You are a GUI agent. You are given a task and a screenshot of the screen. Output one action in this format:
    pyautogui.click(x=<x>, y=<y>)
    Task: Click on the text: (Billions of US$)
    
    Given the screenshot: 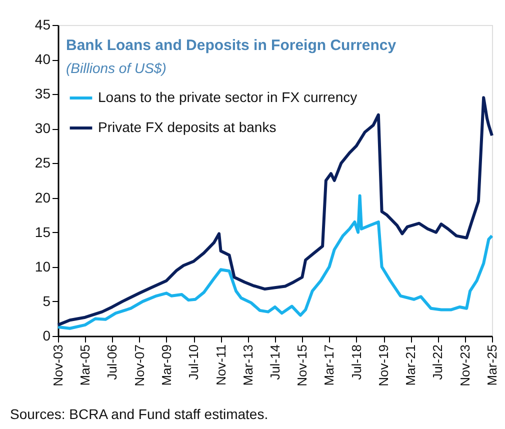 What is the action you would take?
    pyautogui.click(x=116, y=68)
    